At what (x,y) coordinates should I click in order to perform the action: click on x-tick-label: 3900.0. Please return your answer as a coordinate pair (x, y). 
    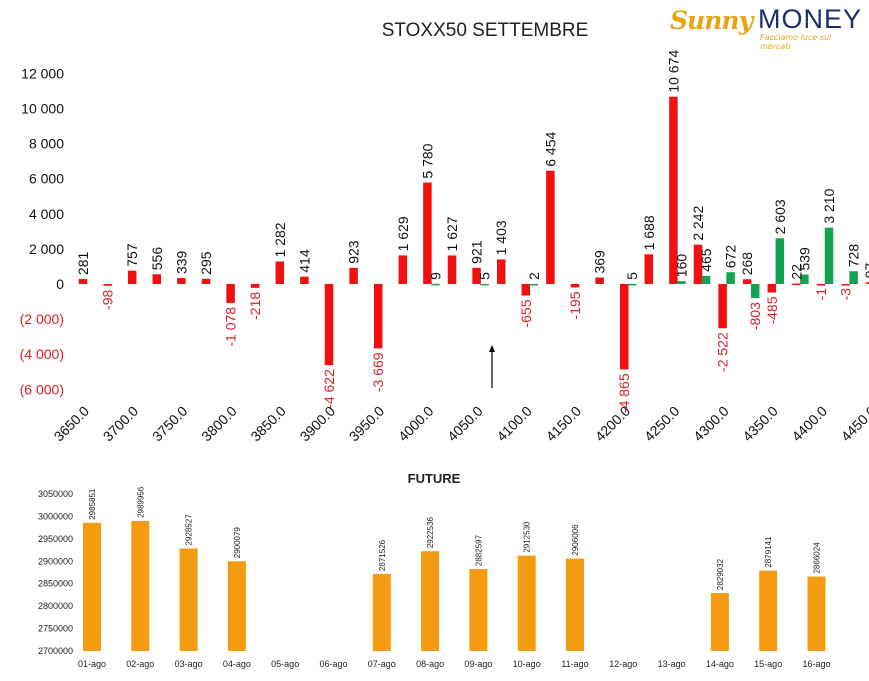
    Looking at the image, I should click on (318, 424).